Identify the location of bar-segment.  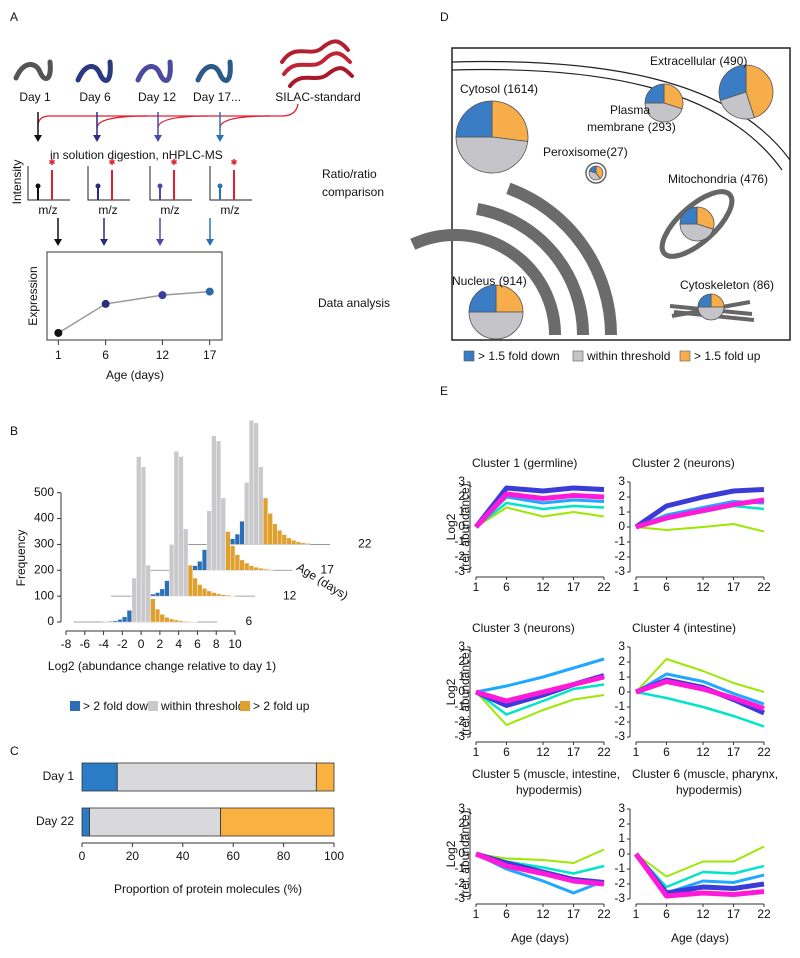
(216, 777).